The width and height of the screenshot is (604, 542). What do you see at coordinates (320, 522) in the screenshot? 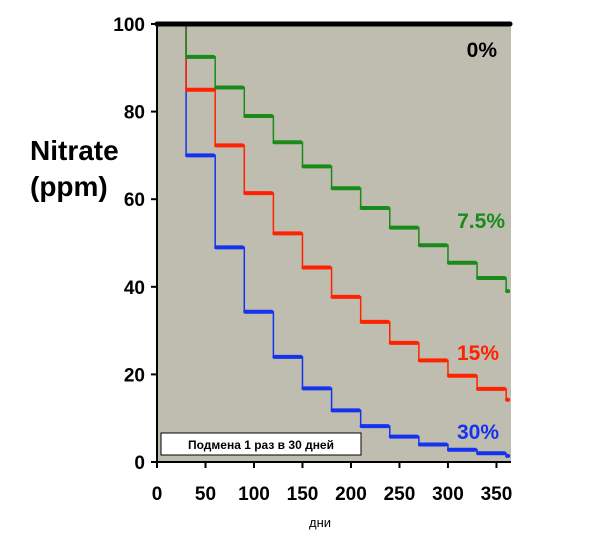
I see `x-axis-label: дни` at bounding box center [320, 522].